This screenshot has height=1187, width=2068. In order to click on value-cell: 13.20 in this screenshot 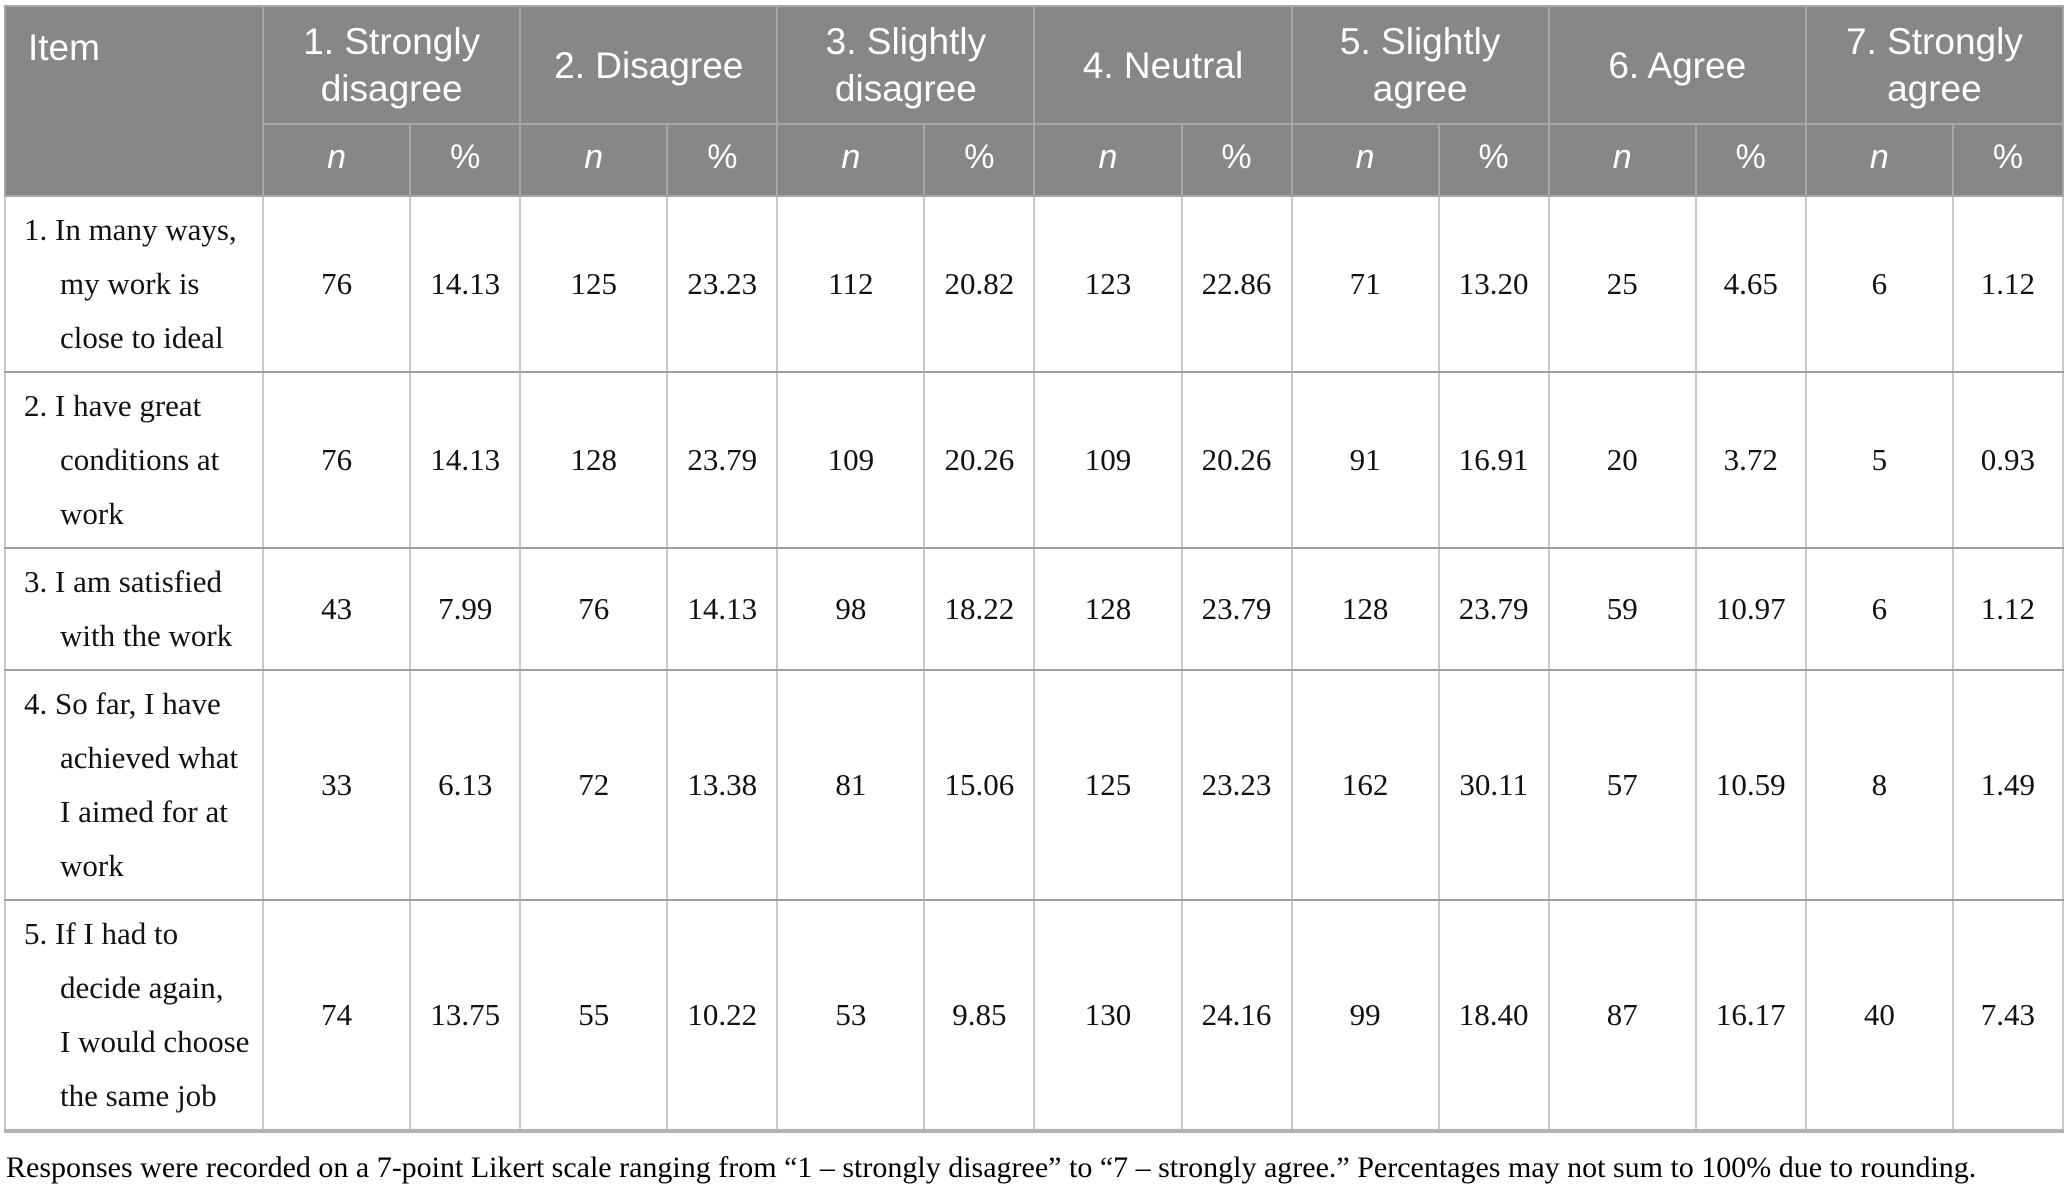, I will do `click(1493, 284)`.